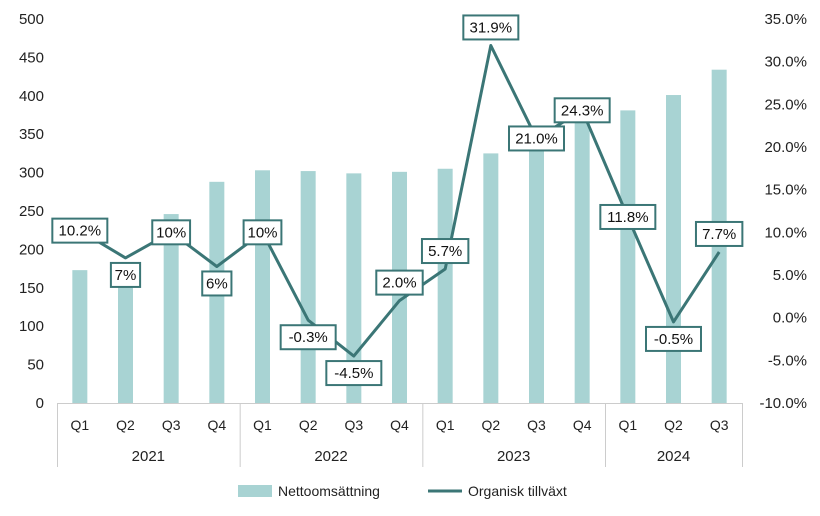 This screenshot has height=516, width=820. Describe the element at coordinates (31, 249) in the screenshot. I see `left-tick-label: 200` at that location.